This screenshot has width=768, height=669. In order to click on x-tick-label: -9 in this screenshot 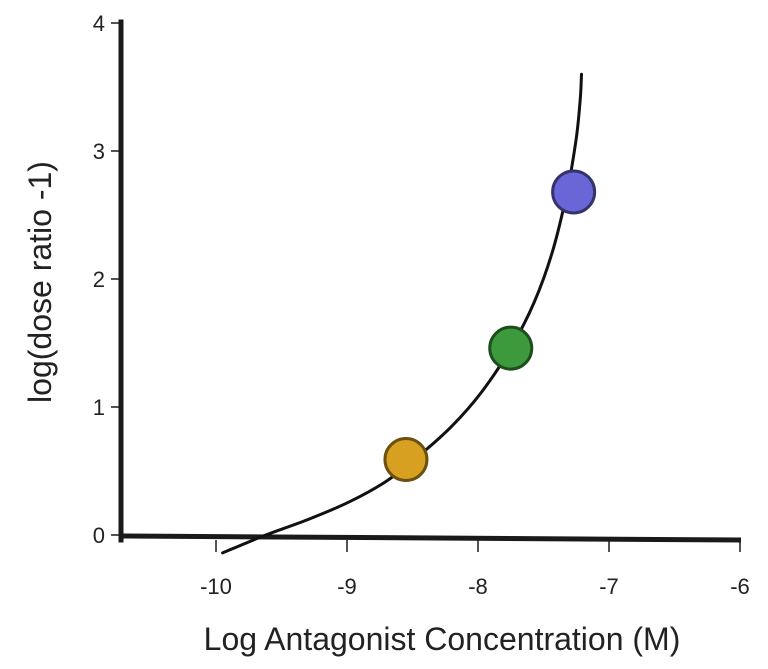, I will do `click(347, 586)`.